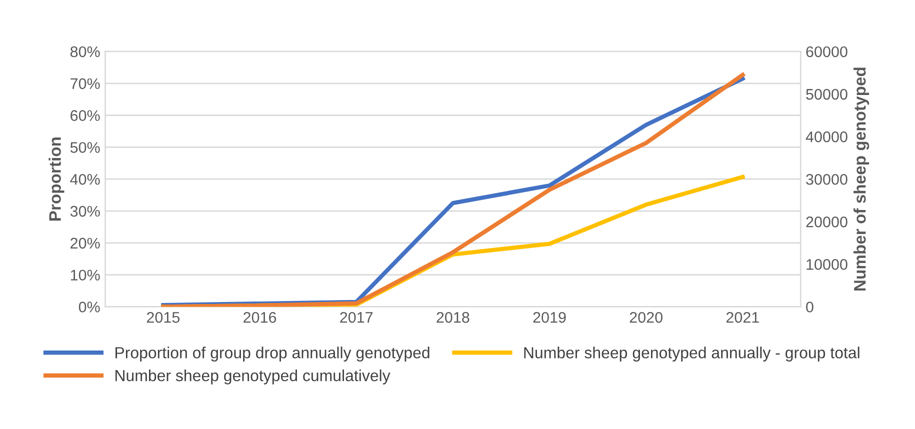  Describe the element at coordinates (85, 84) in the screenshot. I see `y-tick-label: 70%` at that location.